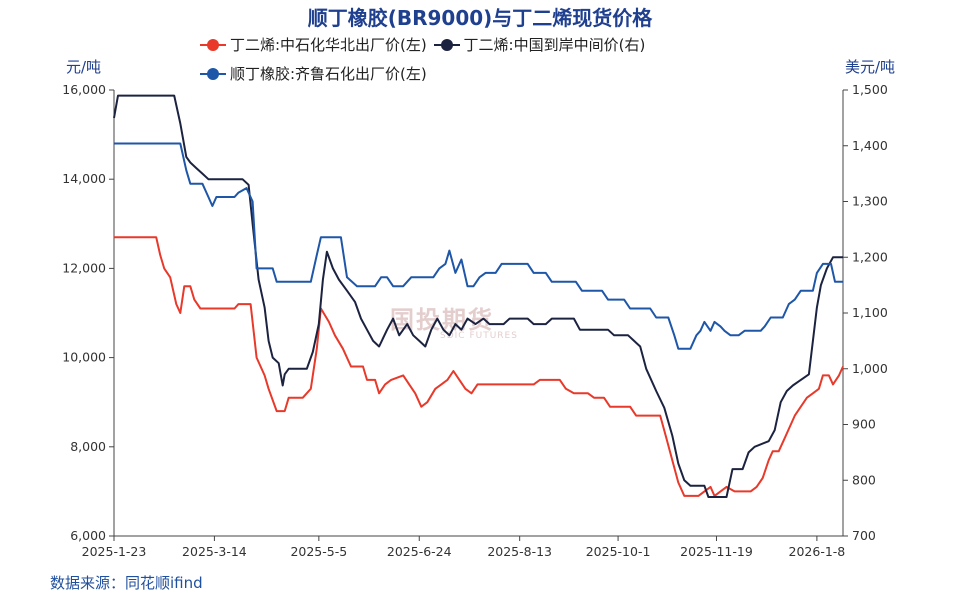  Describe the element at coordinates (870, 201) in the screenshot. I see `right-tick-label: 1,300` at that location.